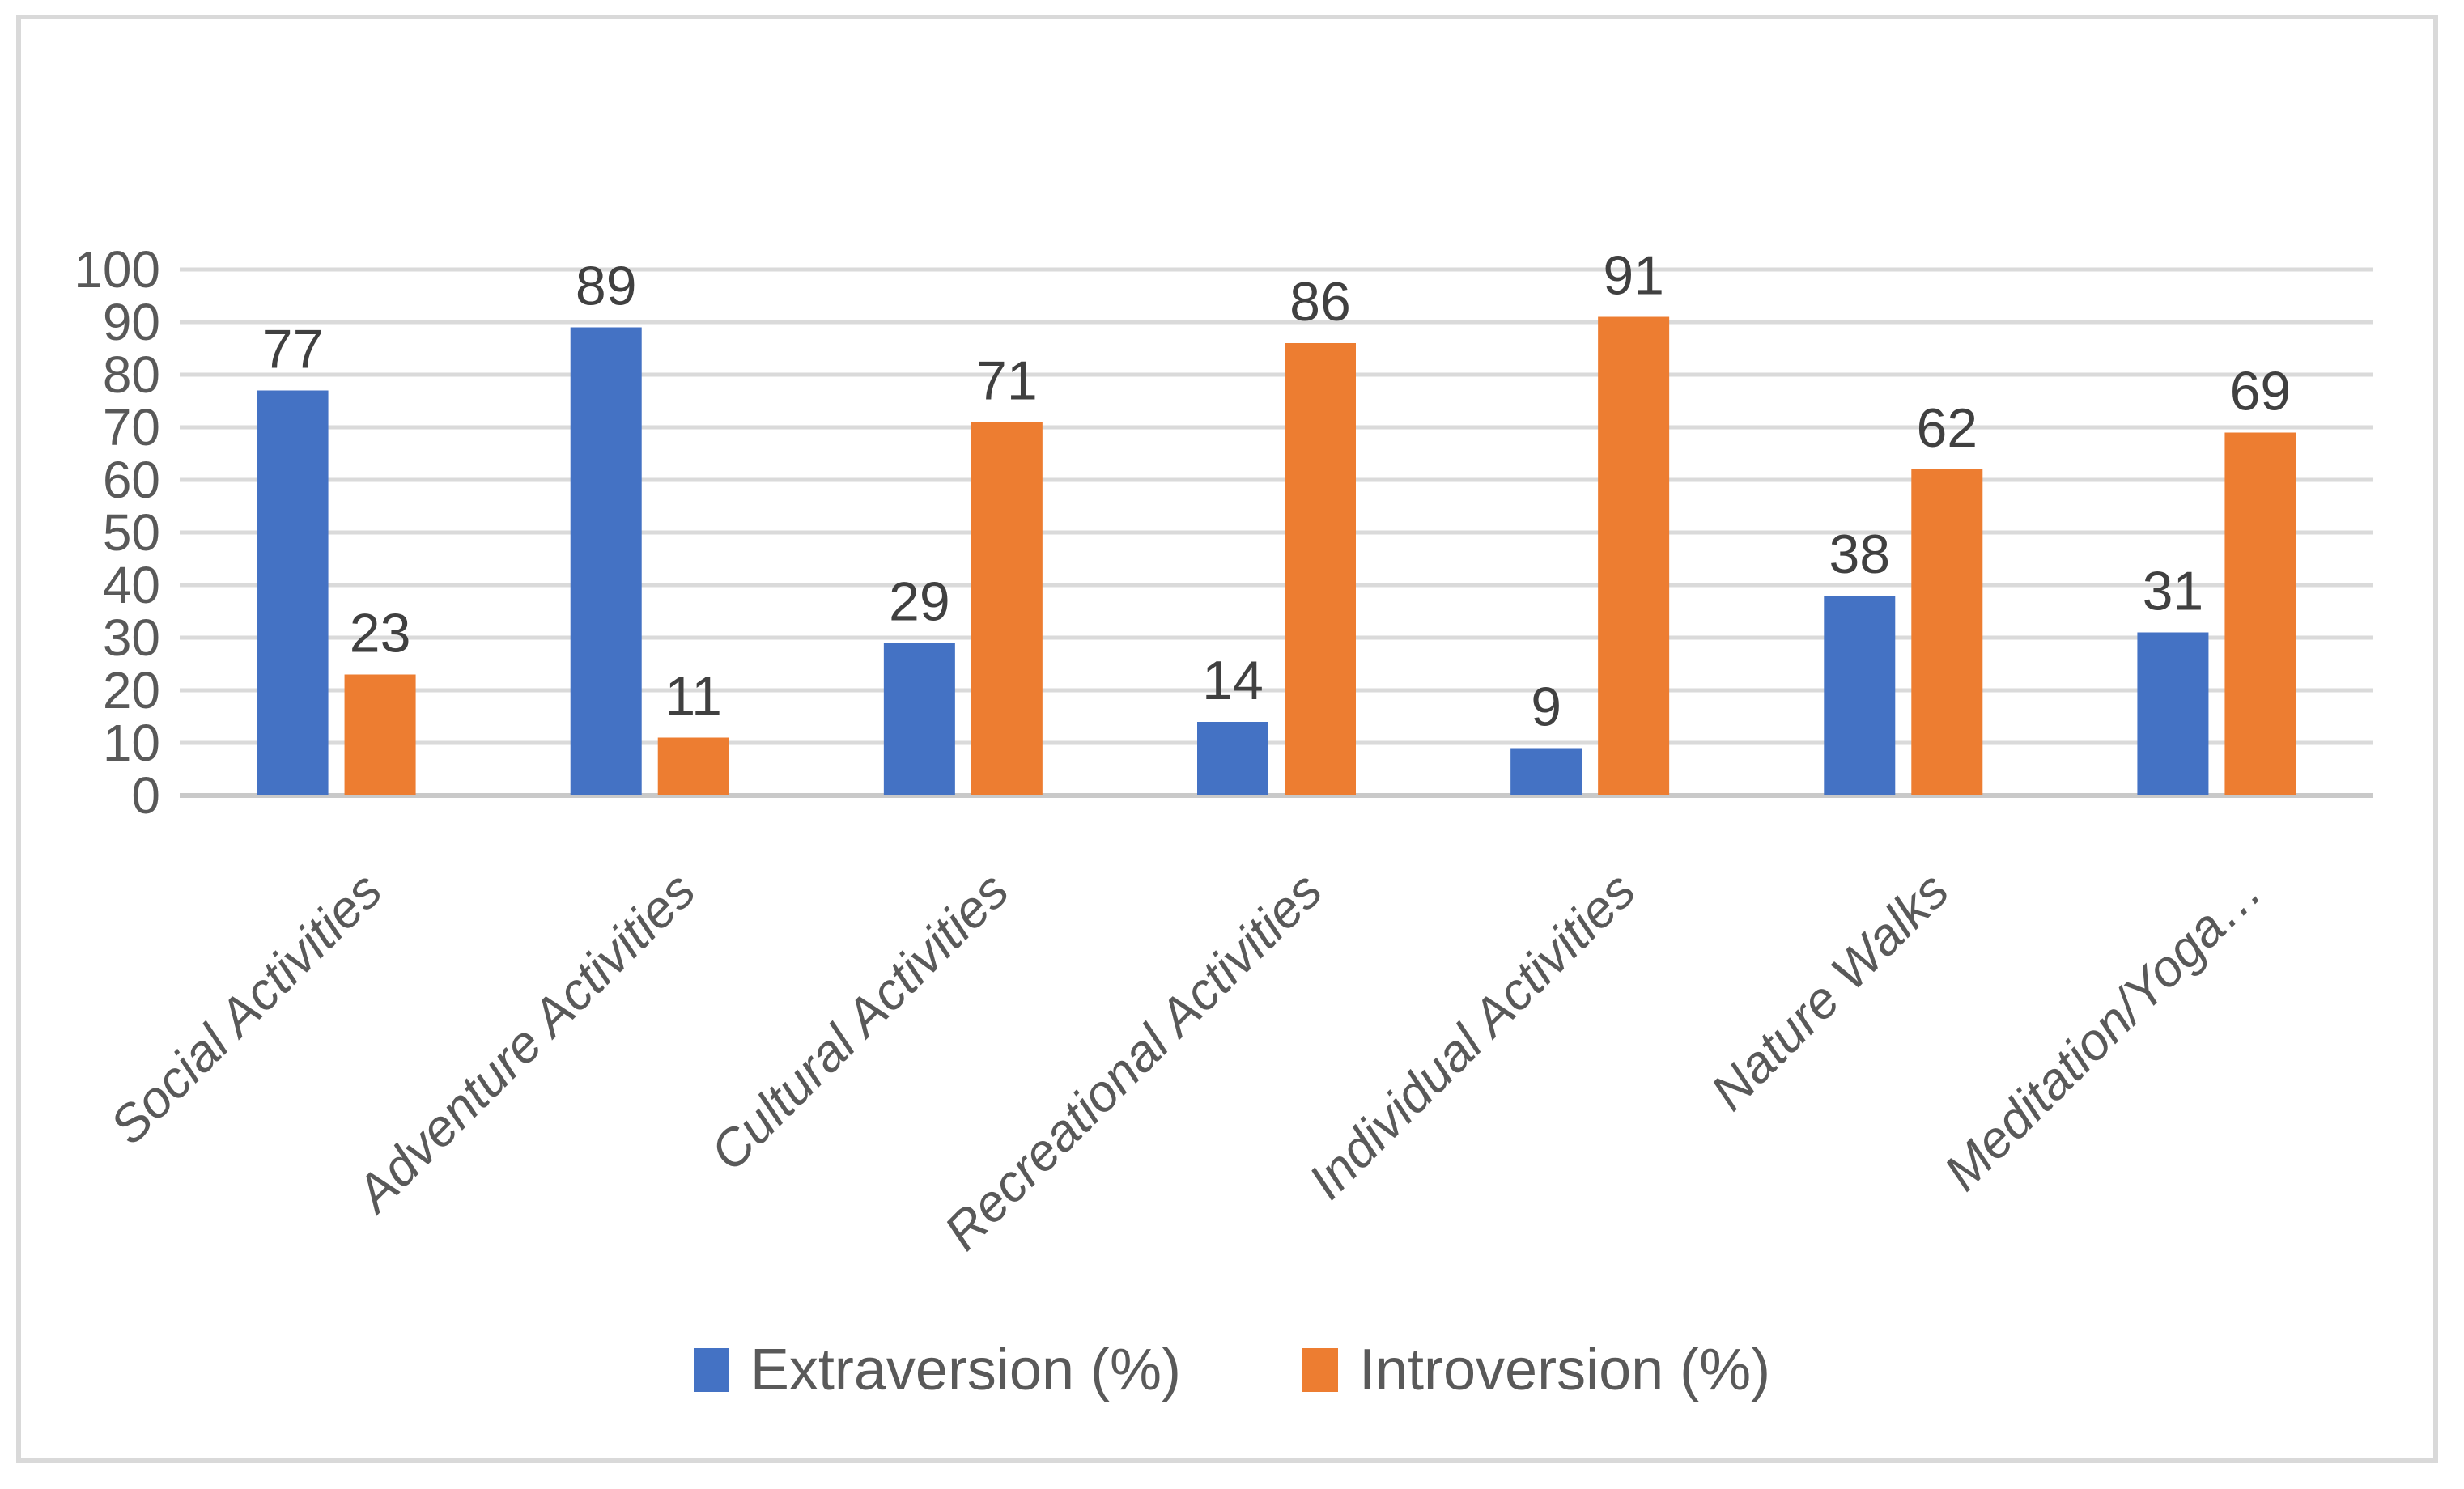  Describe the element at coordinates (293, 349) in the screenshot. I see `data-label-extraversion-social-activities: 77` at that location.